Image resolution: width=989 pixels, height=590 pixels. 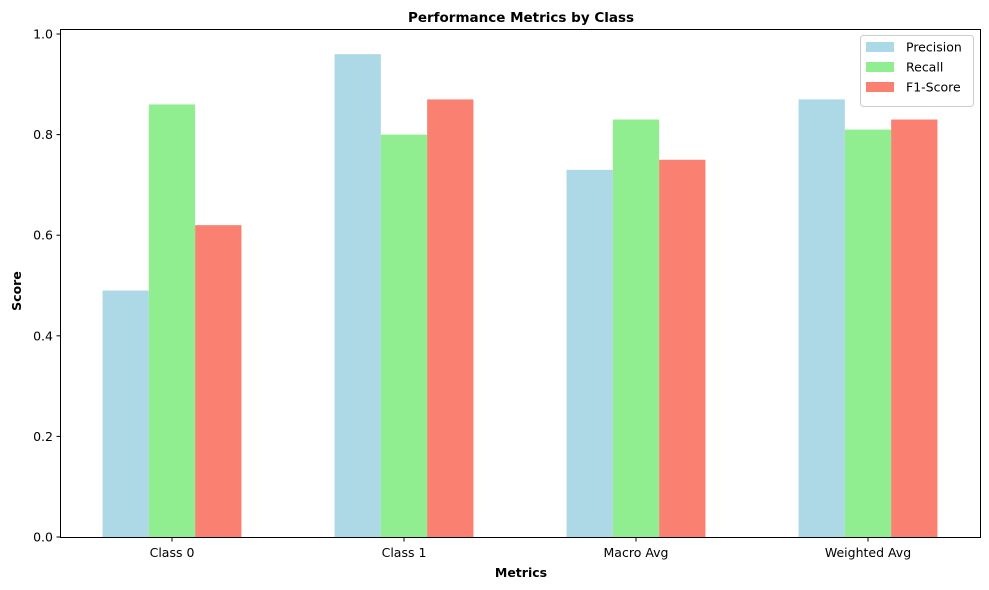 I want to click on legend-swatch-f1-score, so click(x=880, y=87).